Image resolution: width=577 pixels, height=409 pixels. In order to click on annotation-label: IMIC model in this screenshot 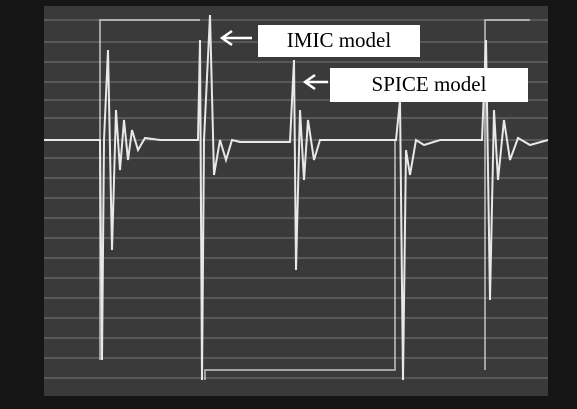, I will do `click(339, 40)`.